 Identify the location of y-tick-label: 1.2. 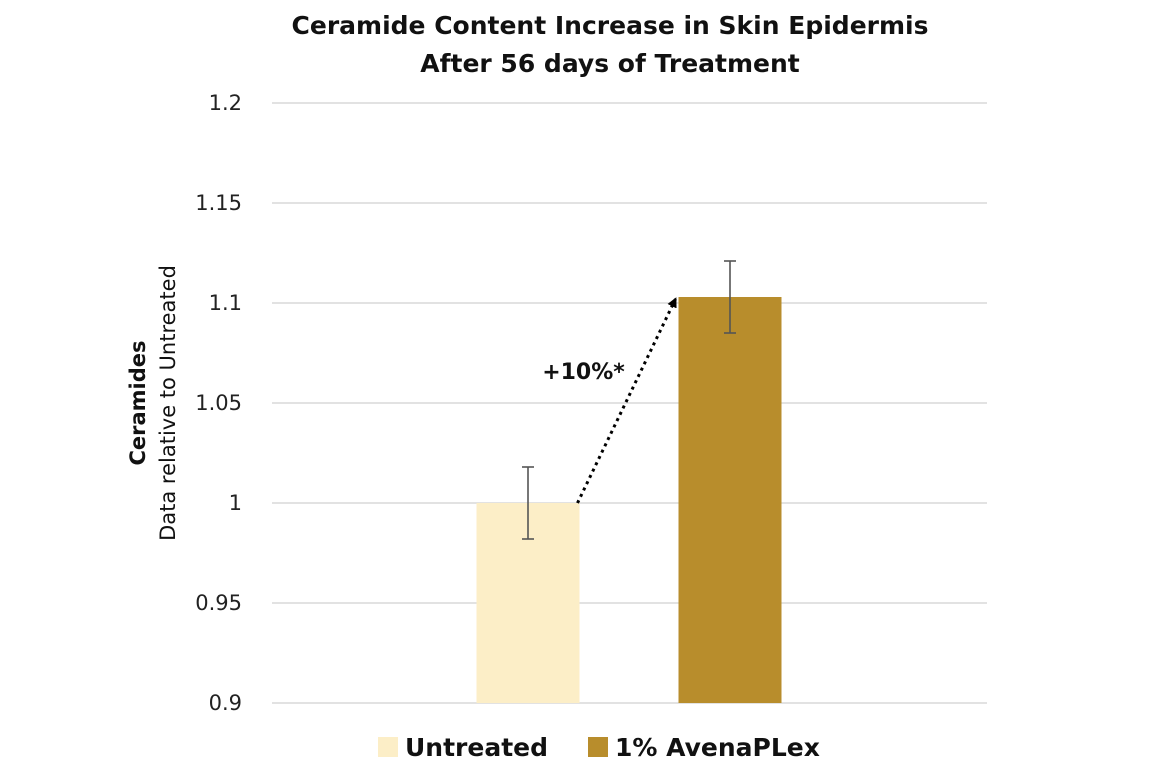
(225, 103).